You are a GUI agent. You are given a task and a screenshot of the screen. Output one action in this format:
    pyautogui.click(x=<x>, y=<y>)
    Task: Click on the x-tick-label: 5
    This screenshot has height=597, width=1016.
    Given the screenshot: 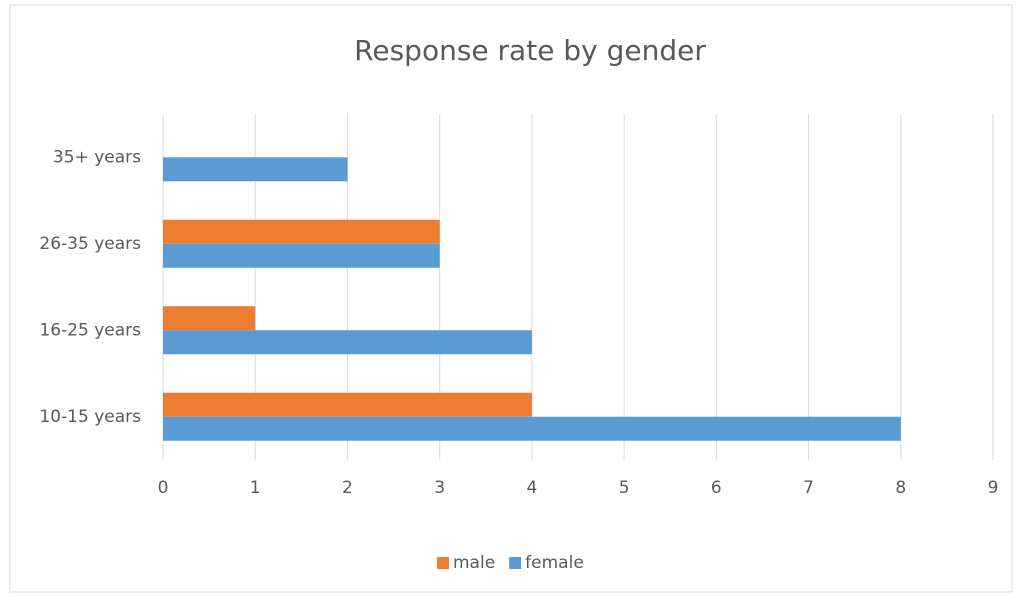 What is the action you would take?
    pyautogui.click(x=624, y=488)
    